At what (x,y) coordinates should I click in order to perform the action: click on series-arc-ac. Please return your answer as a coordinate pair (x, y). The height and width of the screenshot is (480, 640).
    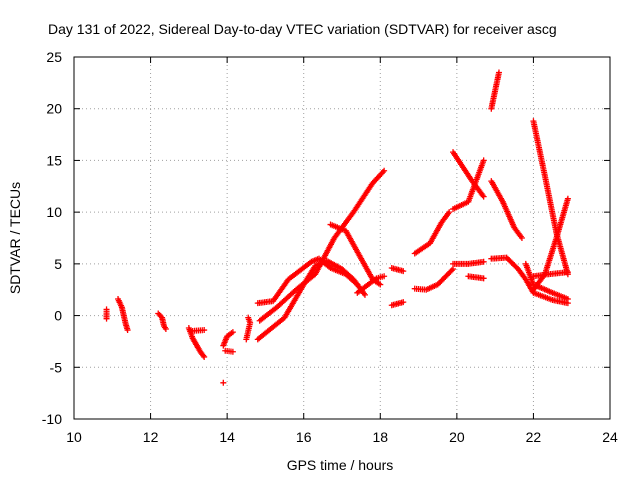
    Looking at the image, I should click on (550, 244).